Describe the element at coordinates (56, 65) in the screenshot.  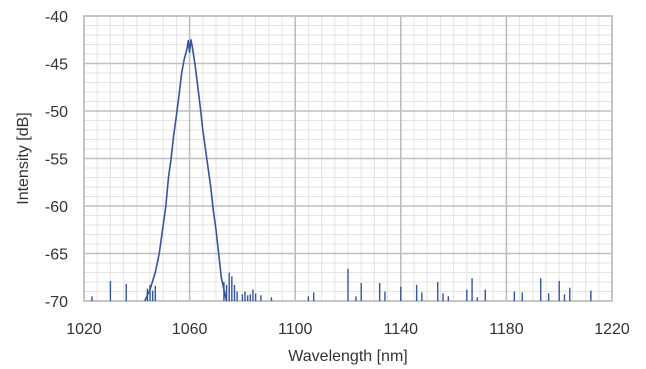
I see `y-tick-label: -45` at that location.